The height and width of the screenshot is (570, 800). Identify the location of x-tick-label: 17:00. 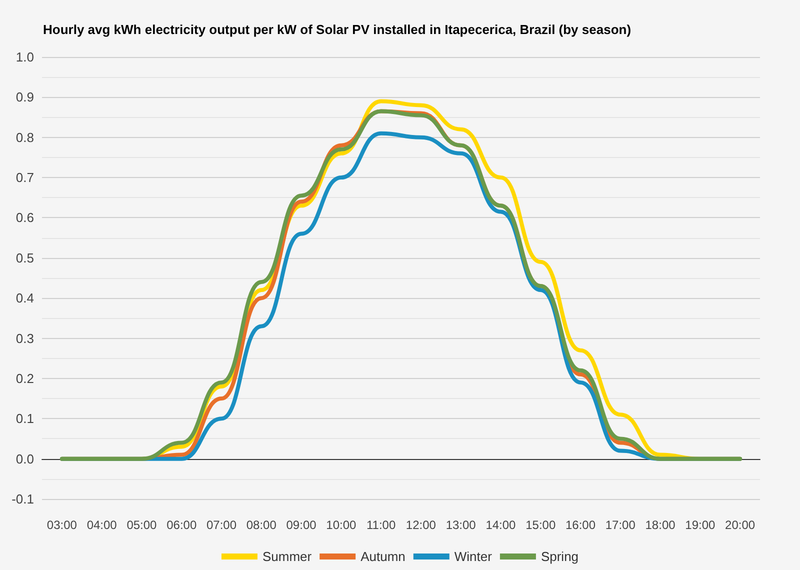
(620, 525).